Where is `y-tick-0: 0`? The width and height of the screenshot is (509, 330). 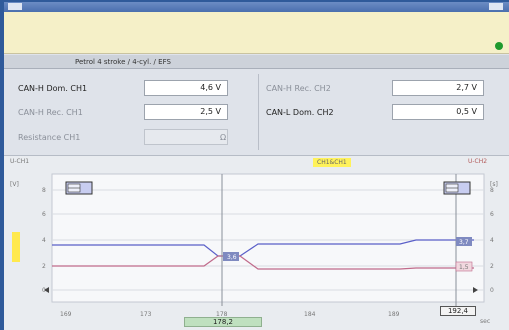
y-tick-0: 0 is located at coordinates (44, 290).